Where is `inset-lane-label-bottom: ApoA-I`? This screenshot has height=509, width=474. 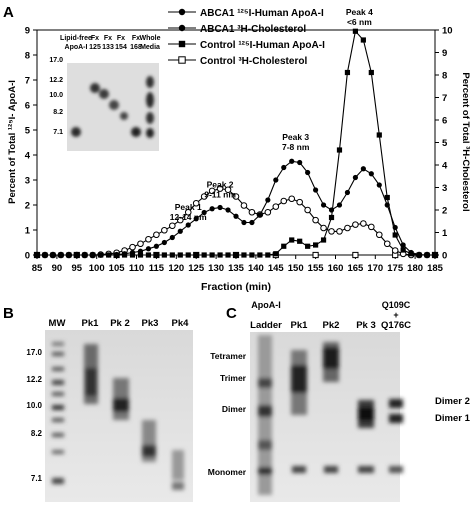
inset-lane-label-bottom: ApoA-I is located at coordinates (76, 47).